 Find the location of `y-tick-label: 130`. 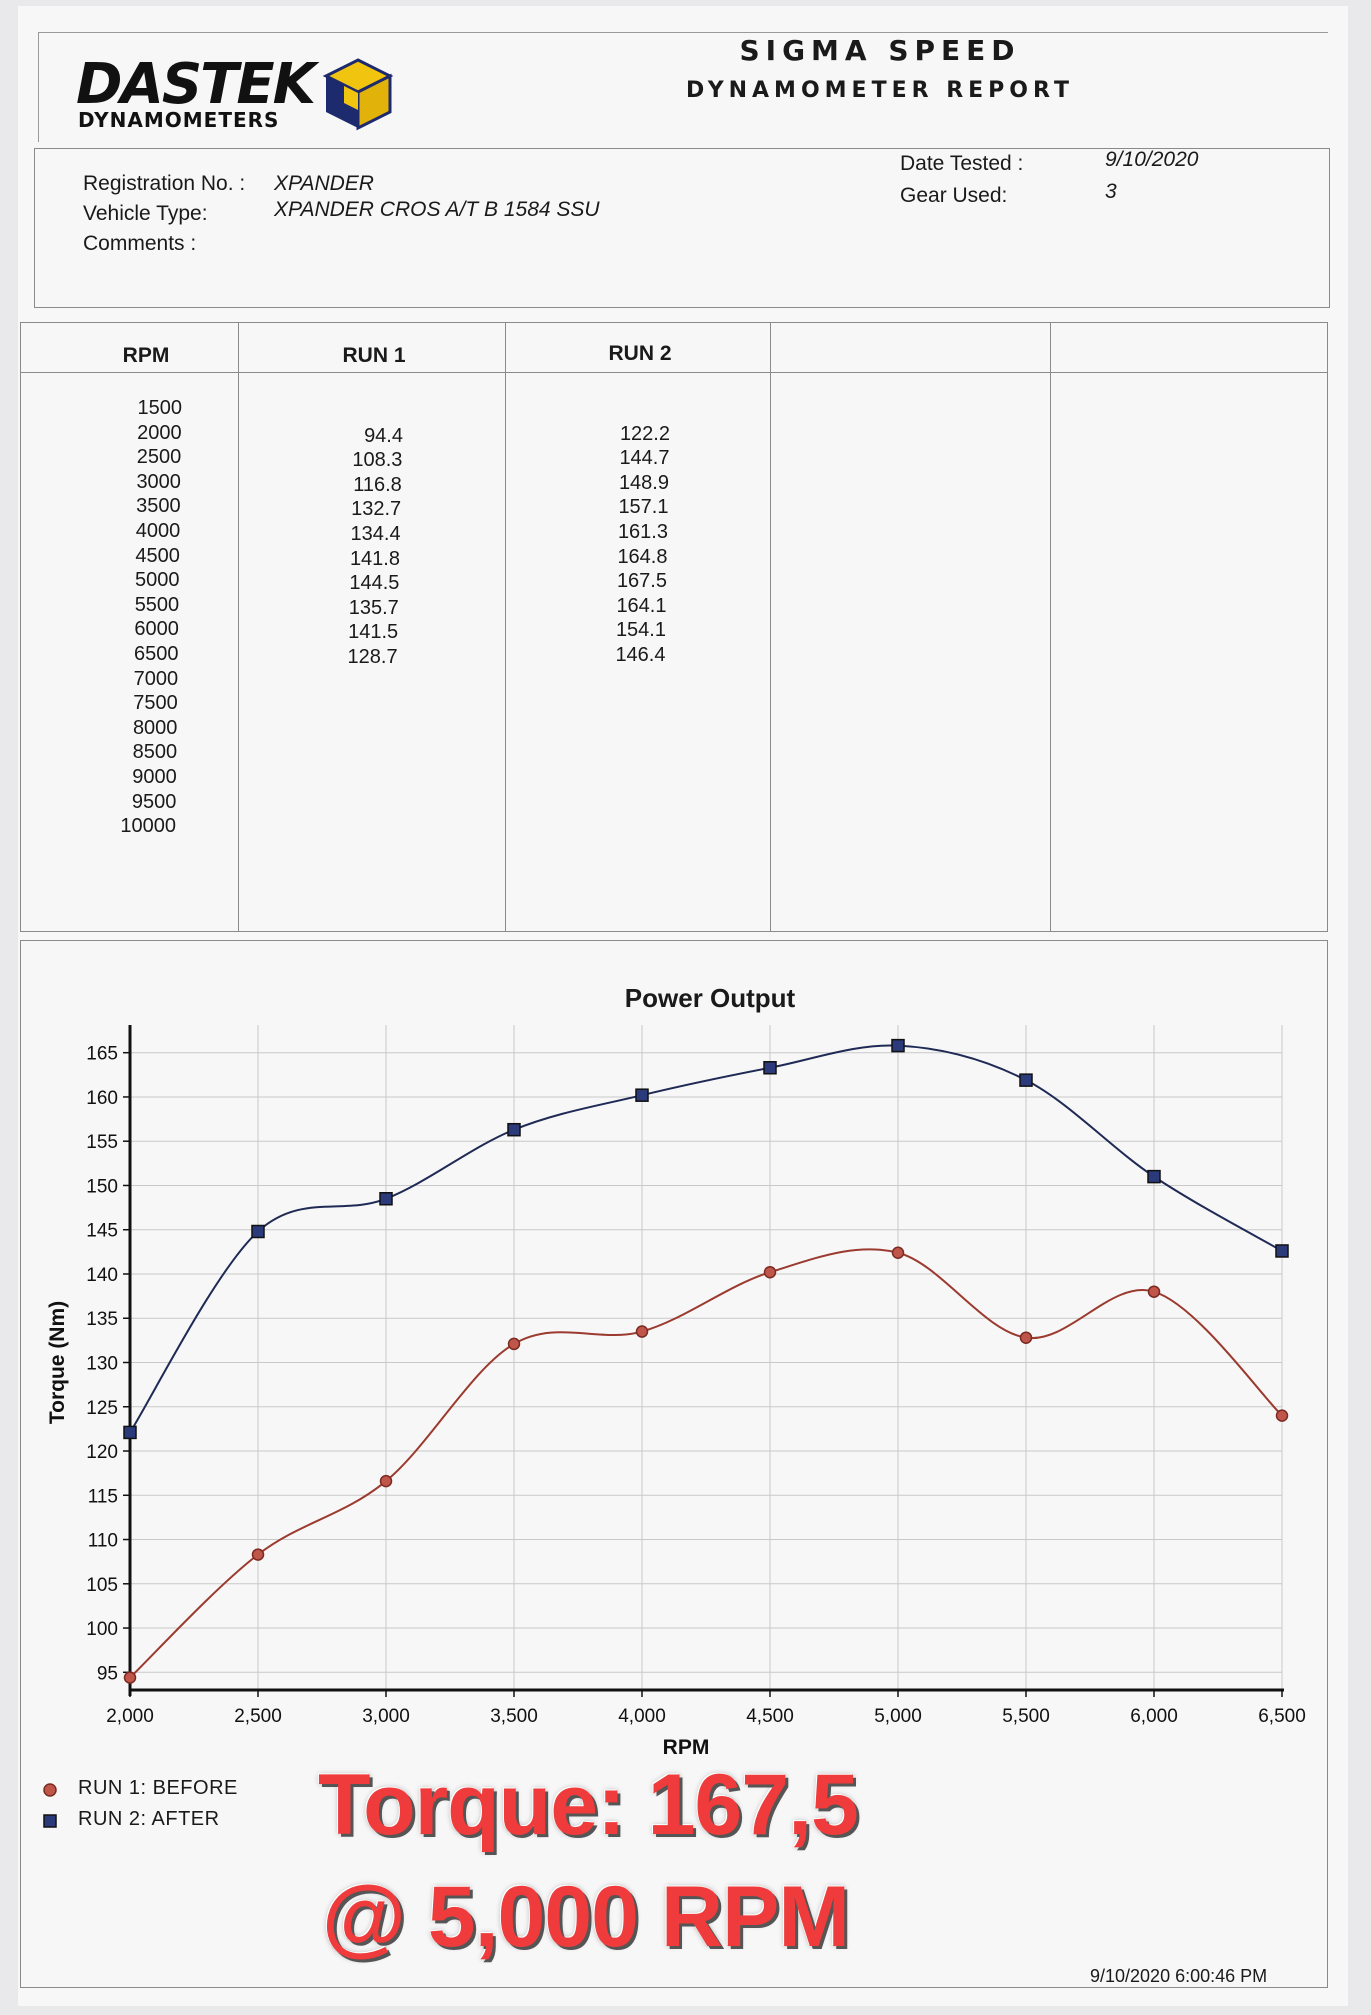

y-tick-label: 130 is located at coordinates (102, 1364).